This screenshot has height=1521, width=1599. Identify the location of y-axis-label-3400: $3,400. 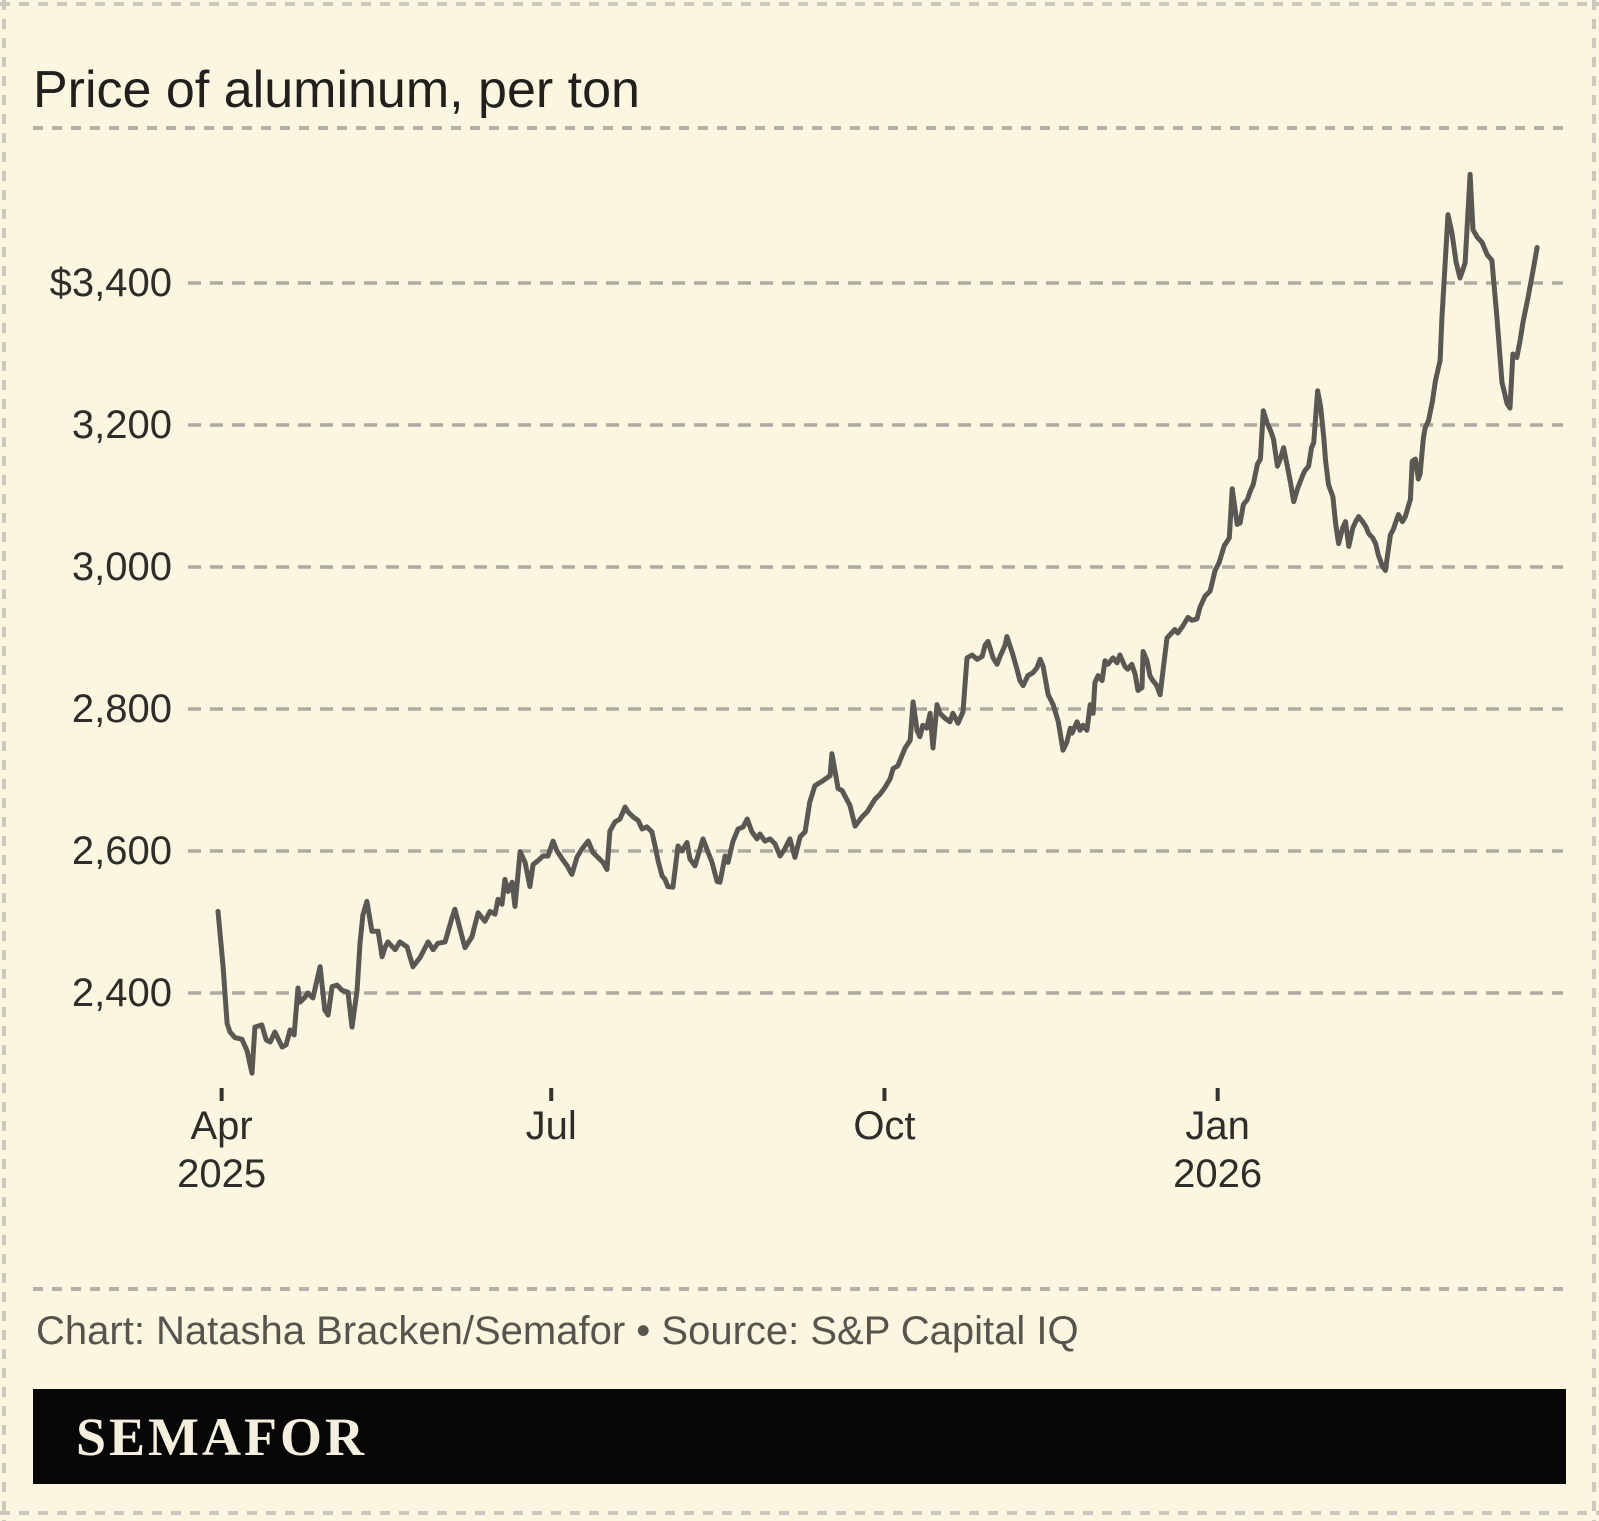
(110, 283).